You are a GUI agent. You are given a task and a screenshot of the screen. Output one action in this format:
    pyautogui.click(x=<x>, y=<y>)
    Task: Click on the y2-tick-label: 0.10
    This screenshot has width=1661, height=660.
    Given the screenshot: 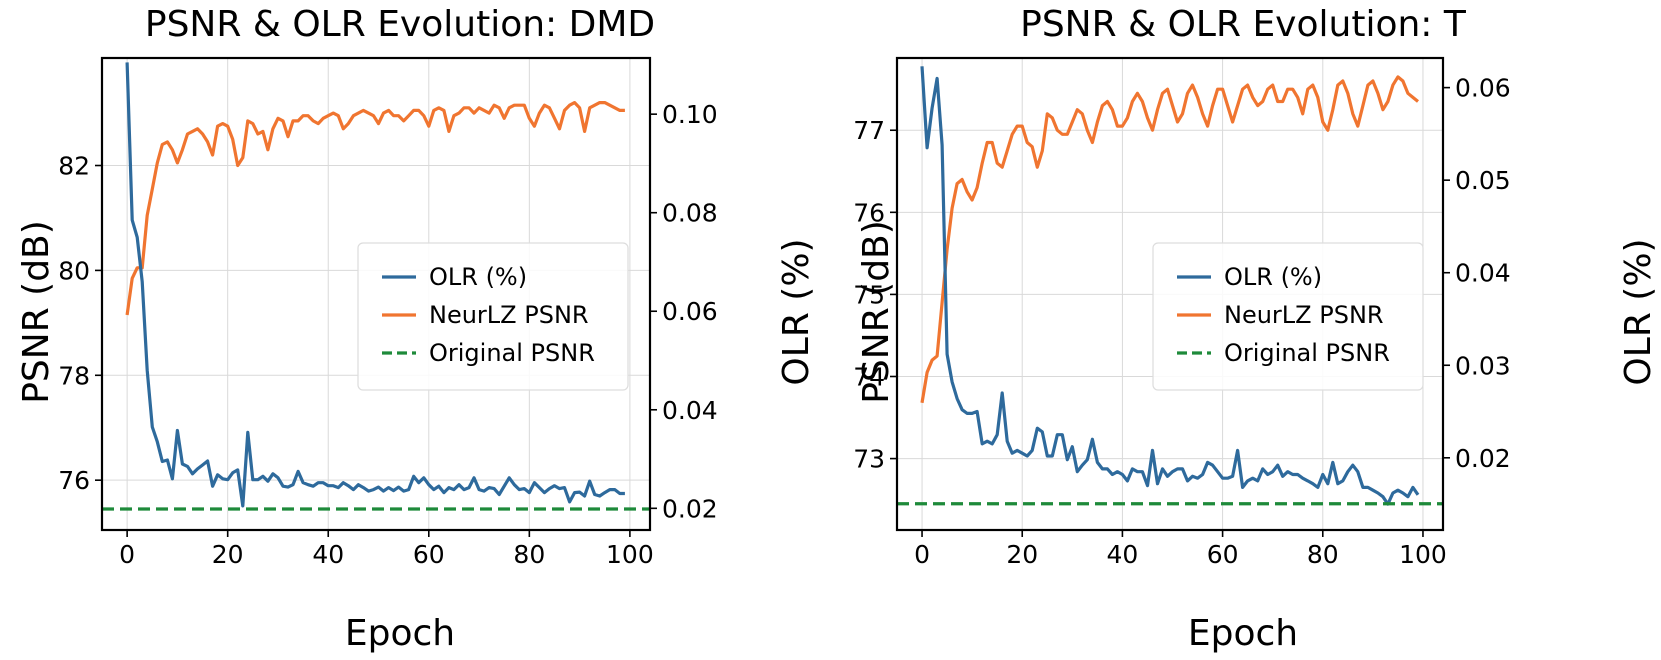 What is the action you would take?
    pyautogui.click(x=690, y=114)
    